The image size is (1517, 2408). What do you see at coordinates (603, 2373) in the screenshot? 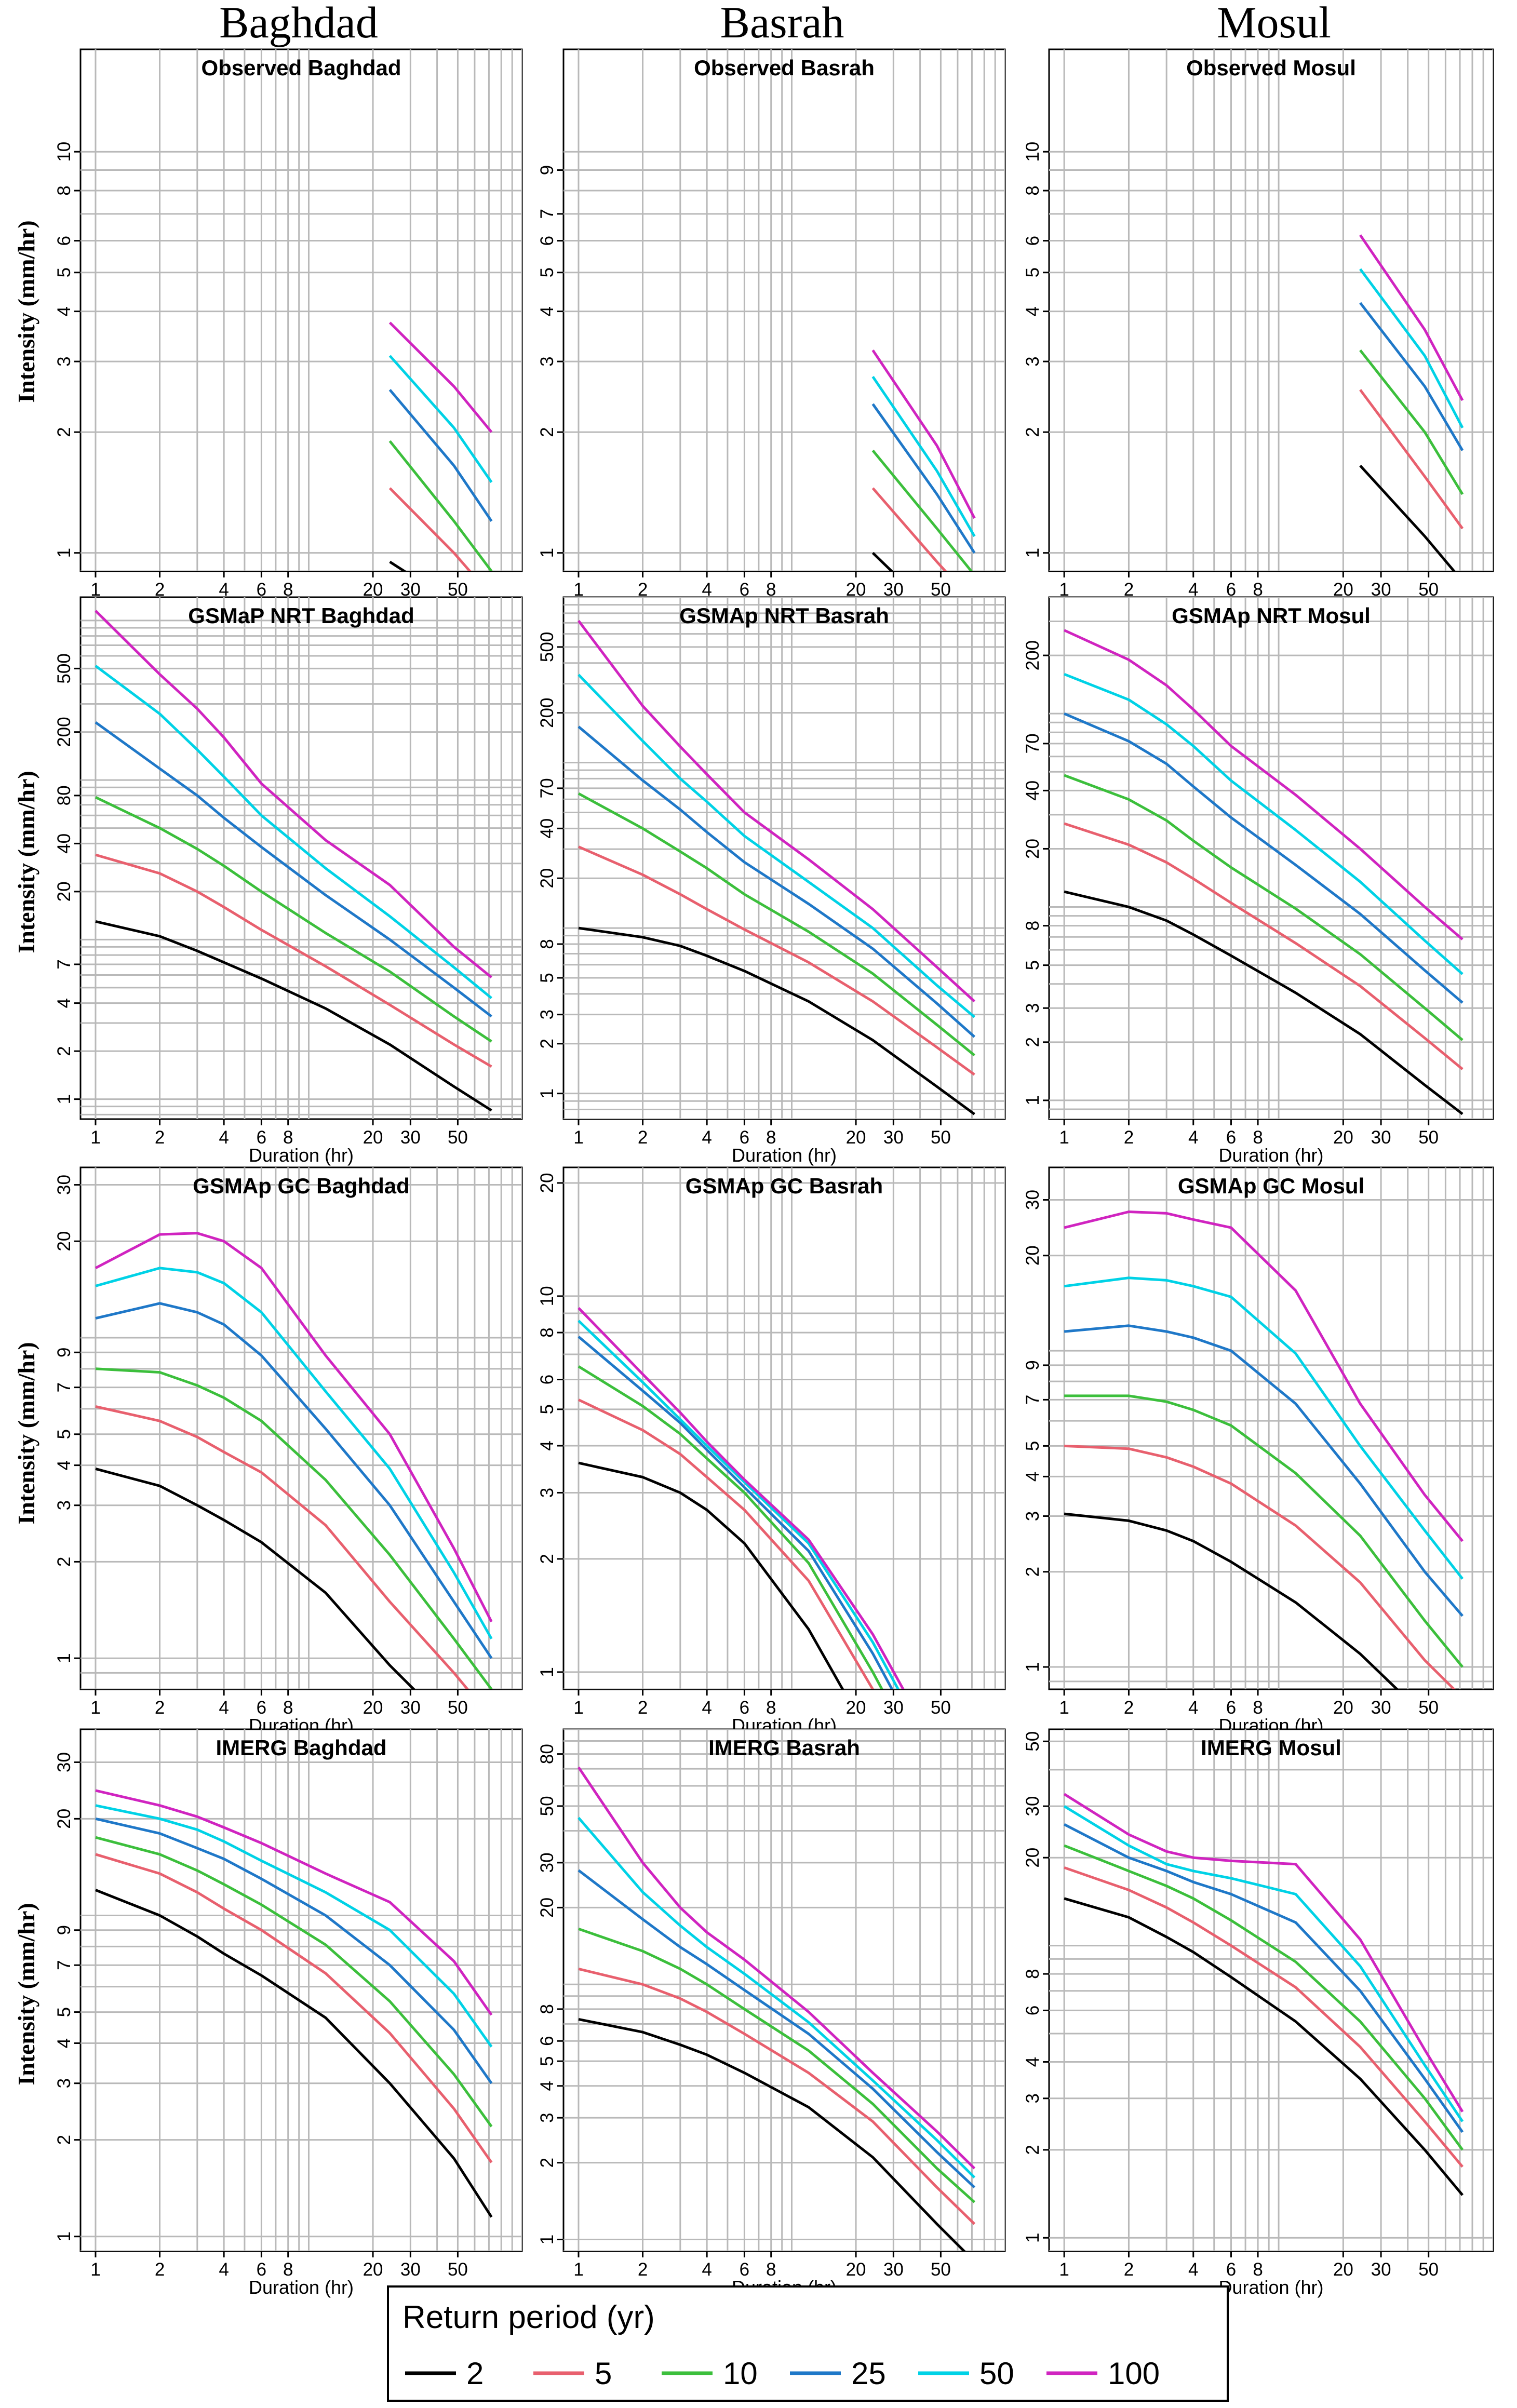
I see `legend-label: 5` at bounding box center [603, 2373].